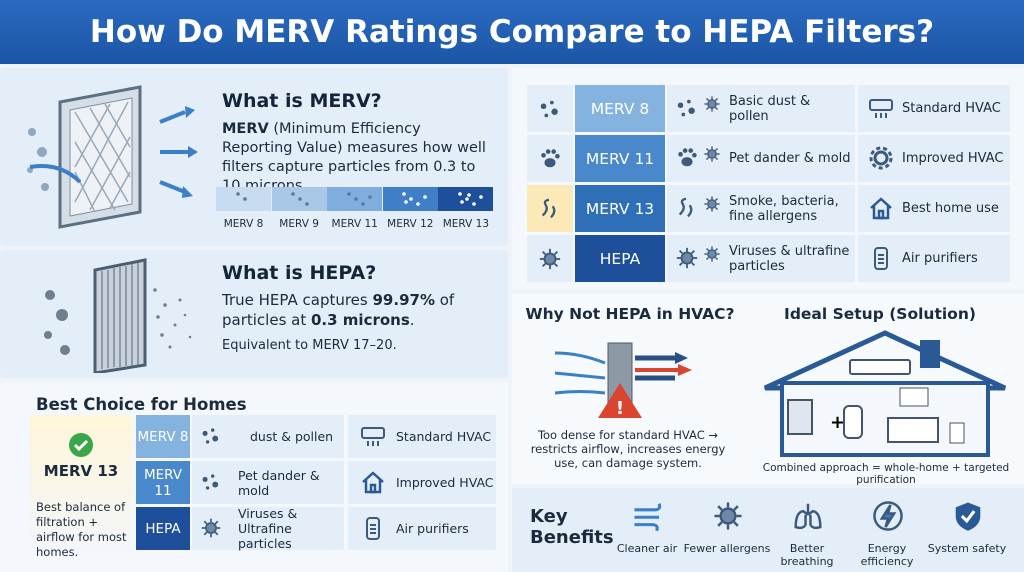 The height and width of the screenshot is (572, 1024). I want to click on particles-cell: Basic dust & pollen, so click(761, 108).